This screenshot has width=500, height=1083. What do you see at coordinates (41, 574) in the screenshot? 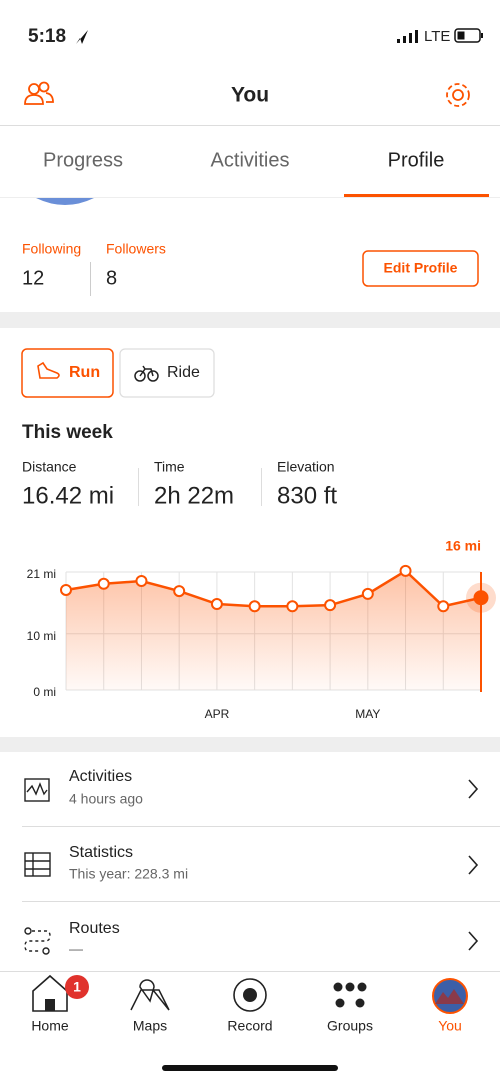
I see `y-tick-label: 21 mi` at bounding box center [41, 574].